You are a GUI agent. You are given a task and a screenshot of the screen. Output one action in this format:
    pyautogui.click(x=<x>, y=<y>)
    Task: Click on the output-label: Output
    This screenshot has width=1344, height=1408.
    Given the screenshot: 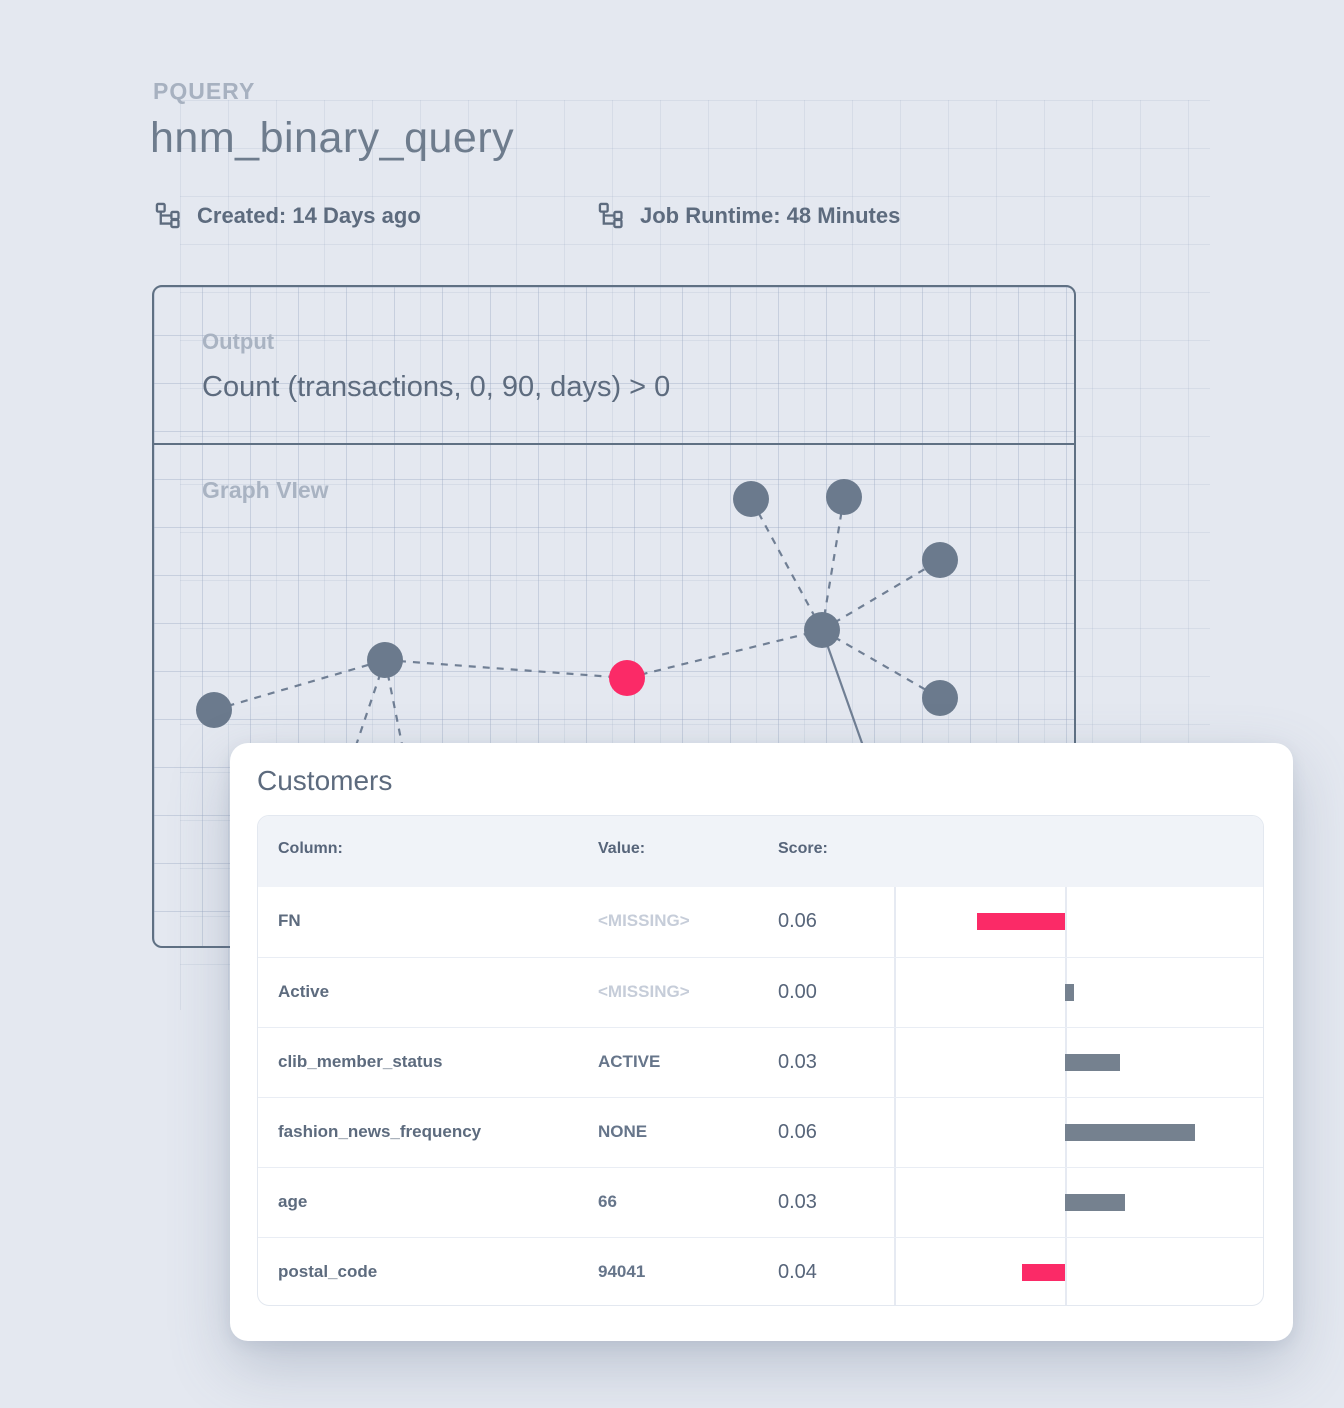 What is the action you would take?
    pyautogui.click(x=238, y=341)
    